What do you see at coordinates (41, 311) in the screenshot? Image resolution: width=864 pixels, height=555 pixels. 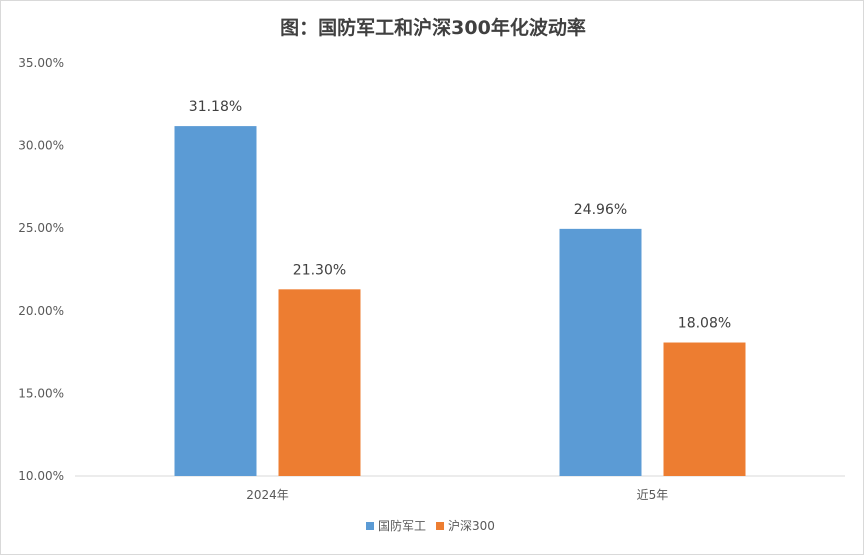 I see `y-tick-label: 20.00%` at bounding box center [41, 311].